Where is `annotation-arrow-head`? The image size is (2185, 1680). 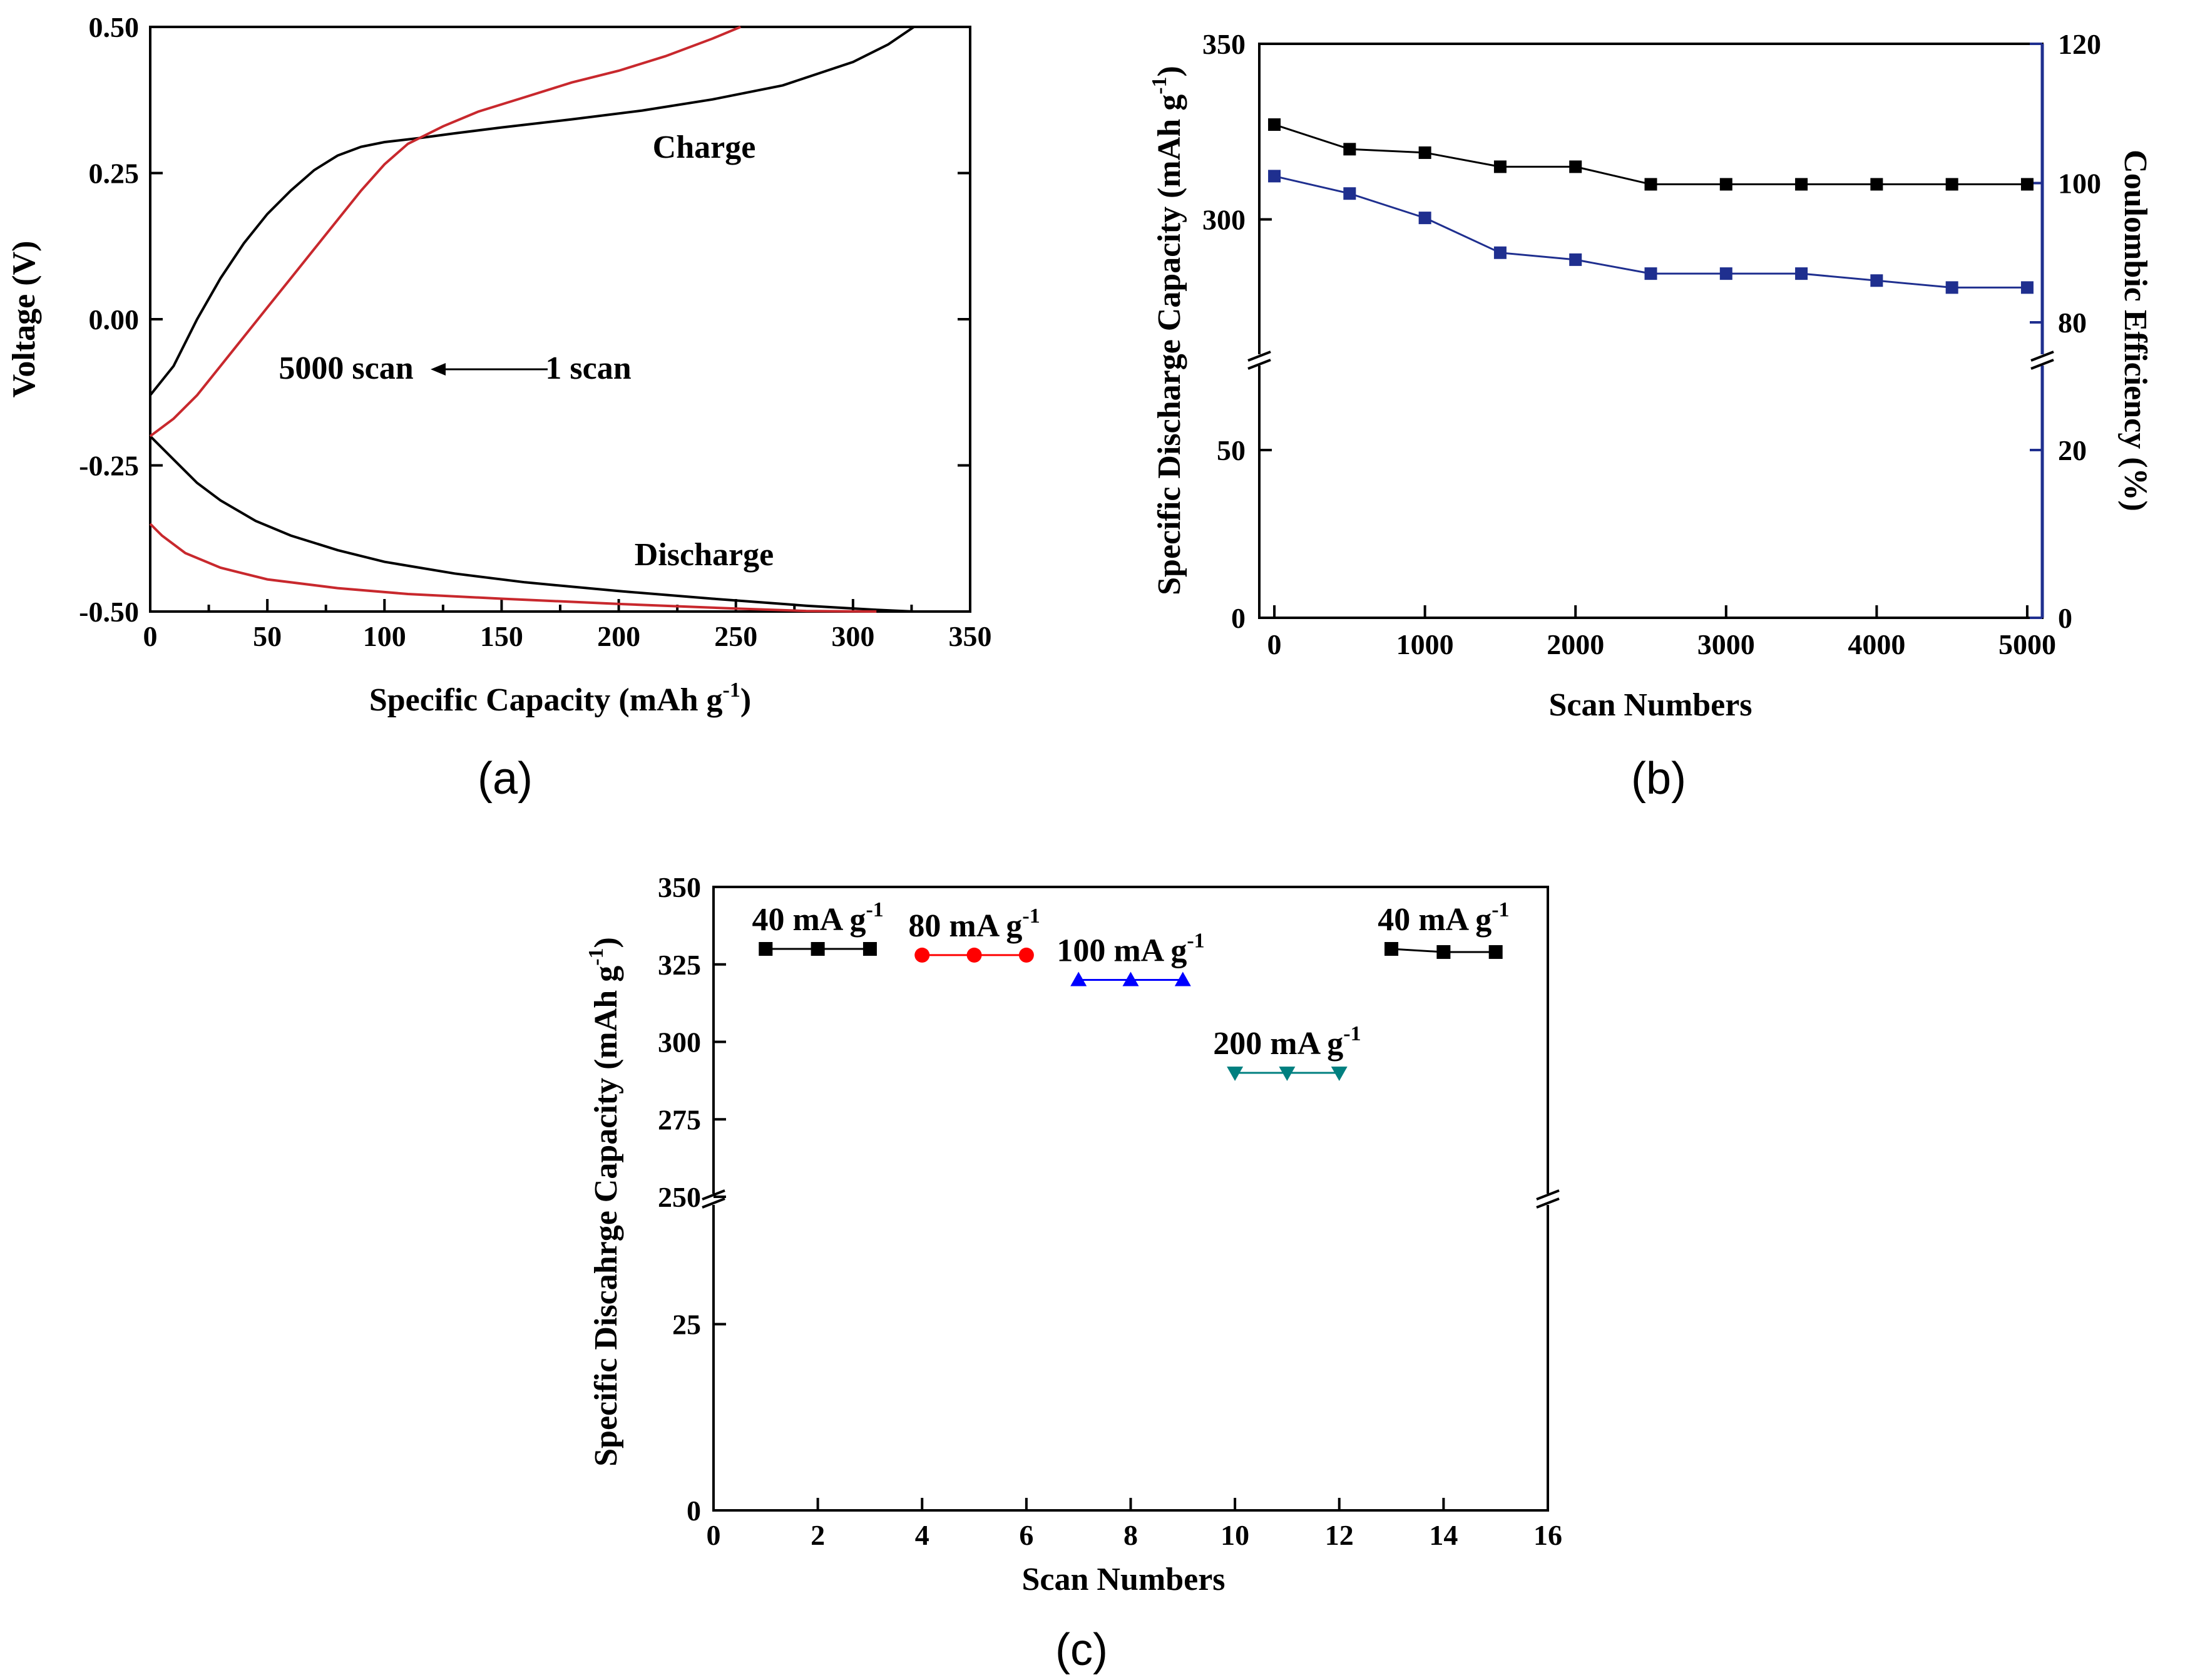
annotation-arrow-head is located at coordinates (438, 369).